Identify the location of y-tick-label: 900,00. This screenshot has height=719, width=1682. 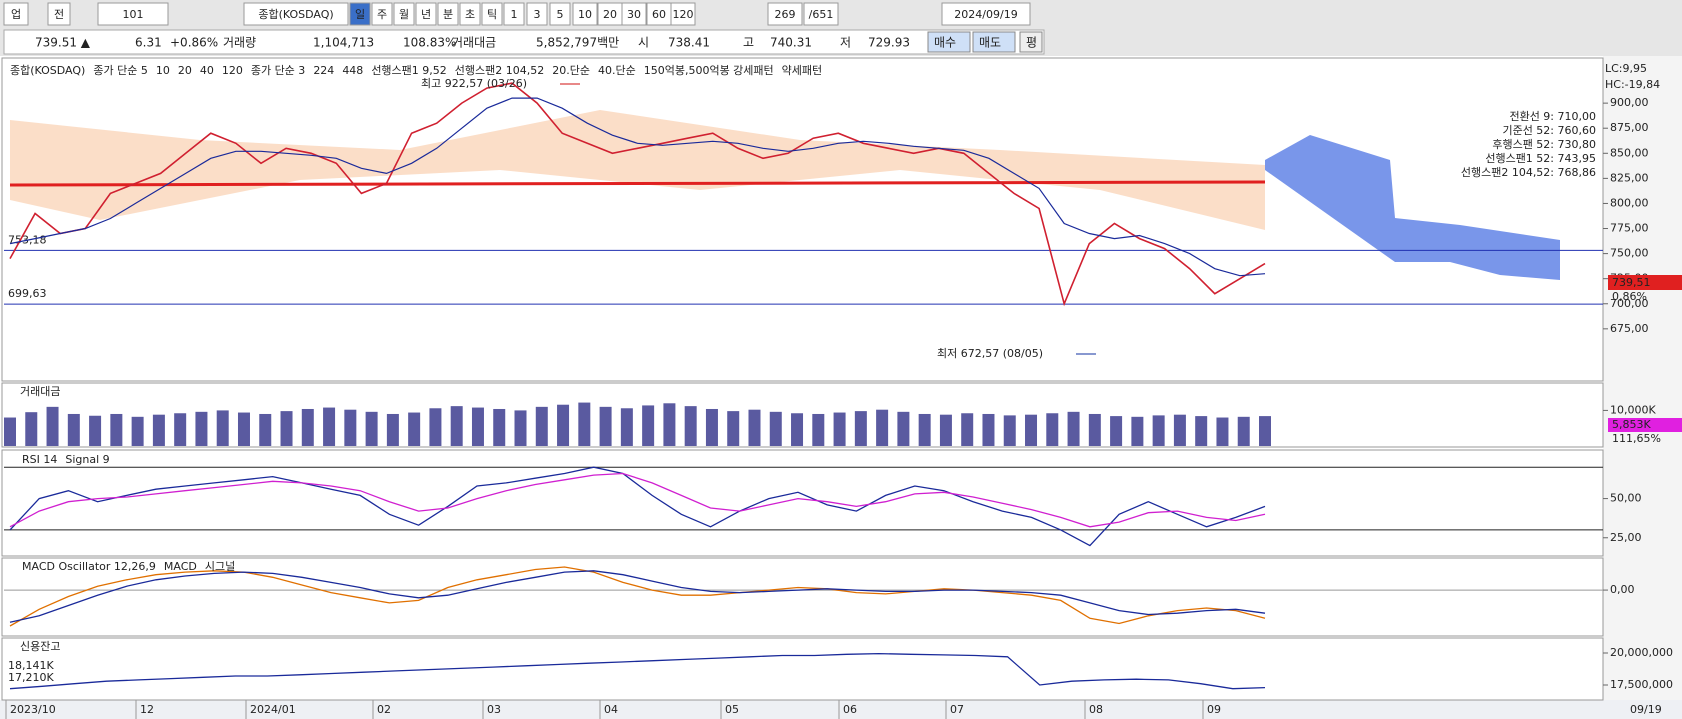
(1629, 102).